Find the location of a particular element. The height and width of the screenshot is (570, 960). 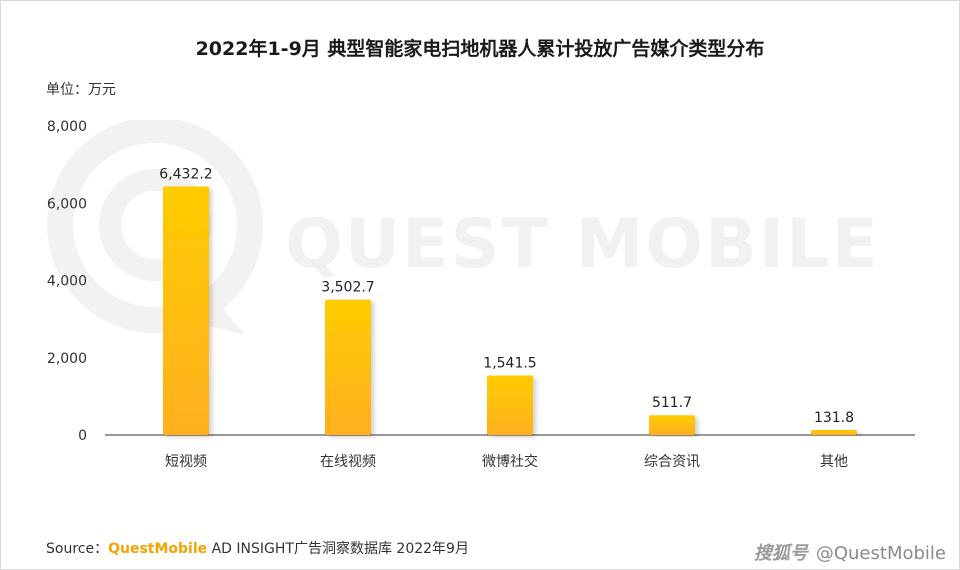

x-tick-label: 短视频 is located at coordinates (186, 462).